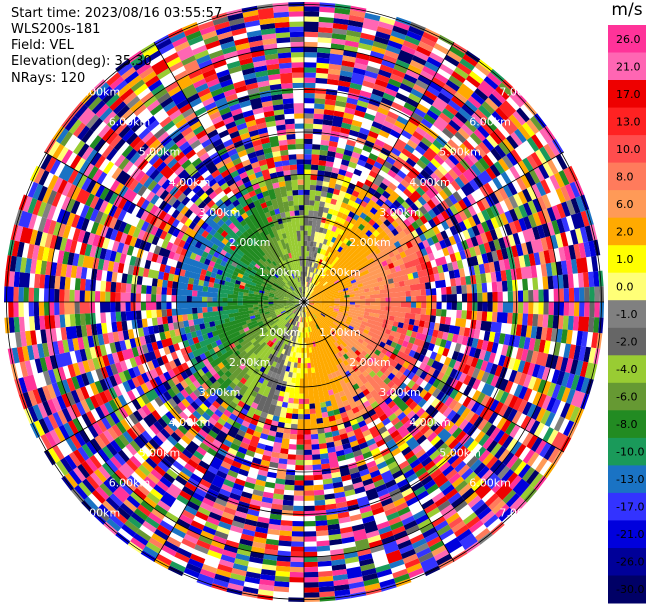  I want to click on azimuth-spoke, so click(379, 172).